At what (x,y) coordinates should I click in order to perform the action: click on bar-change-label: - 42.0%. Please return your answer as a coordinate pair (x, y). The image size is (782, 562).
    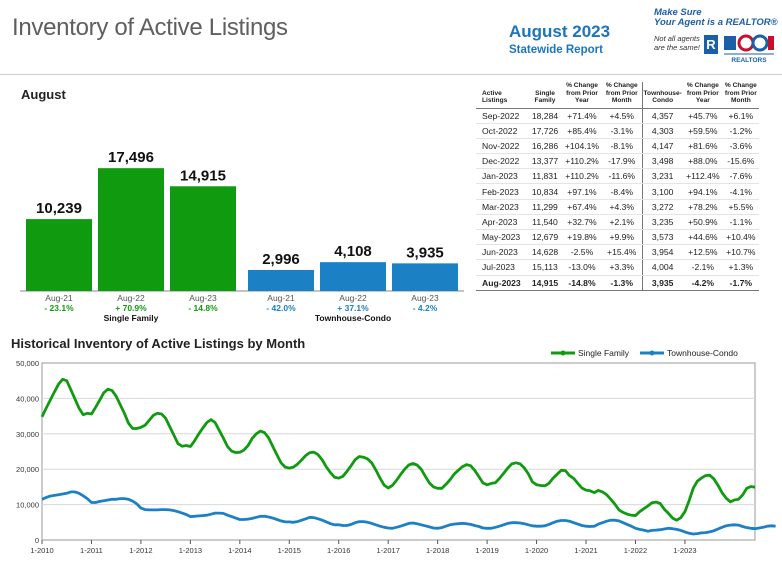
    Looking at the image, I should click on (281, 308).